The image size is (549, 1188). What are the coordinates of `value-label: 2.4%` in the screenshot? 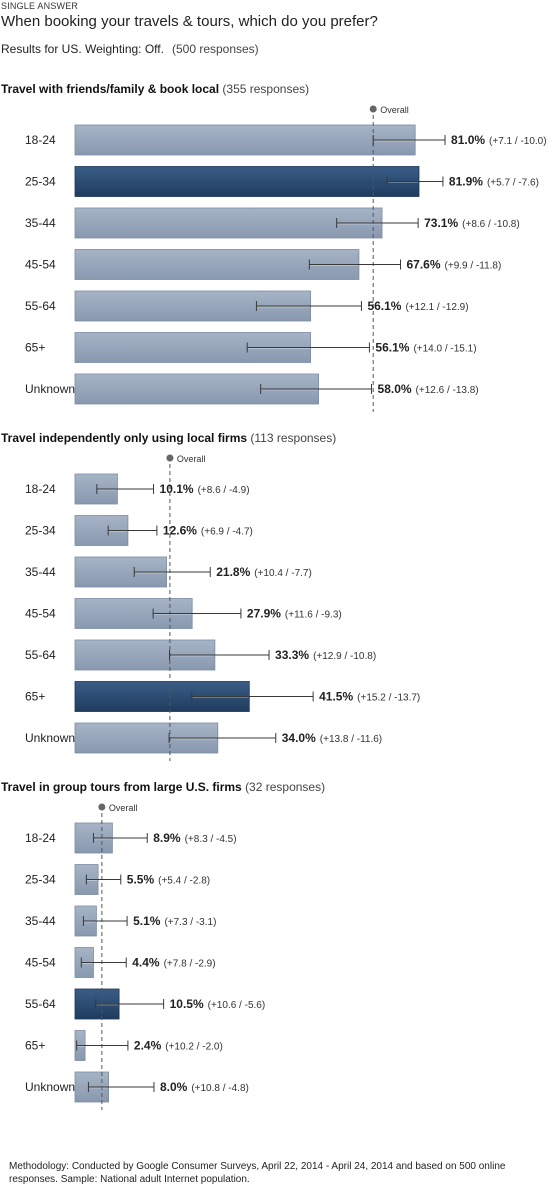 It's located at (148, 1046).